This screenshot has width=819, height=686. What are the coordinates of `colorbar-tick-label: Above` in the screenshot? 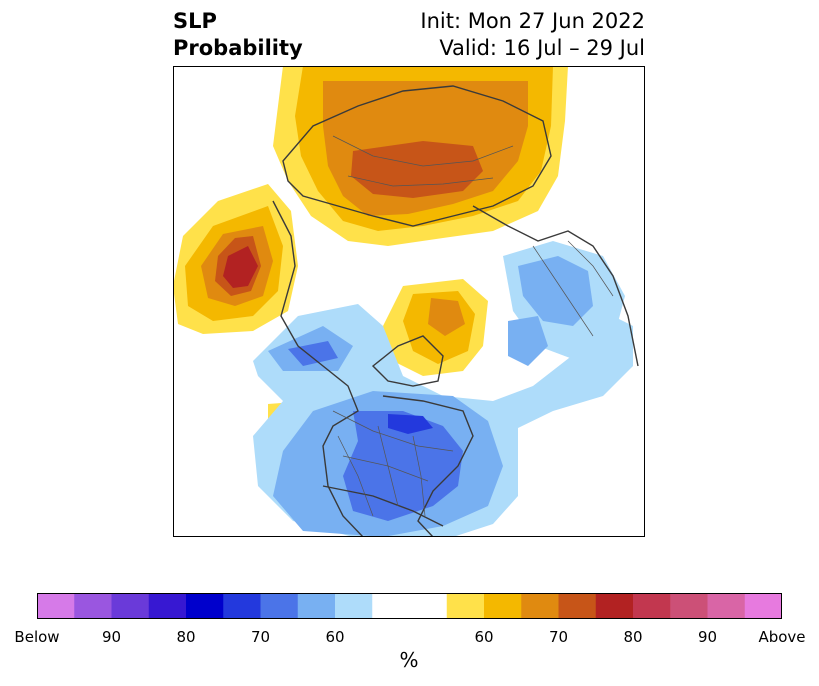 It's located at (782, 637).